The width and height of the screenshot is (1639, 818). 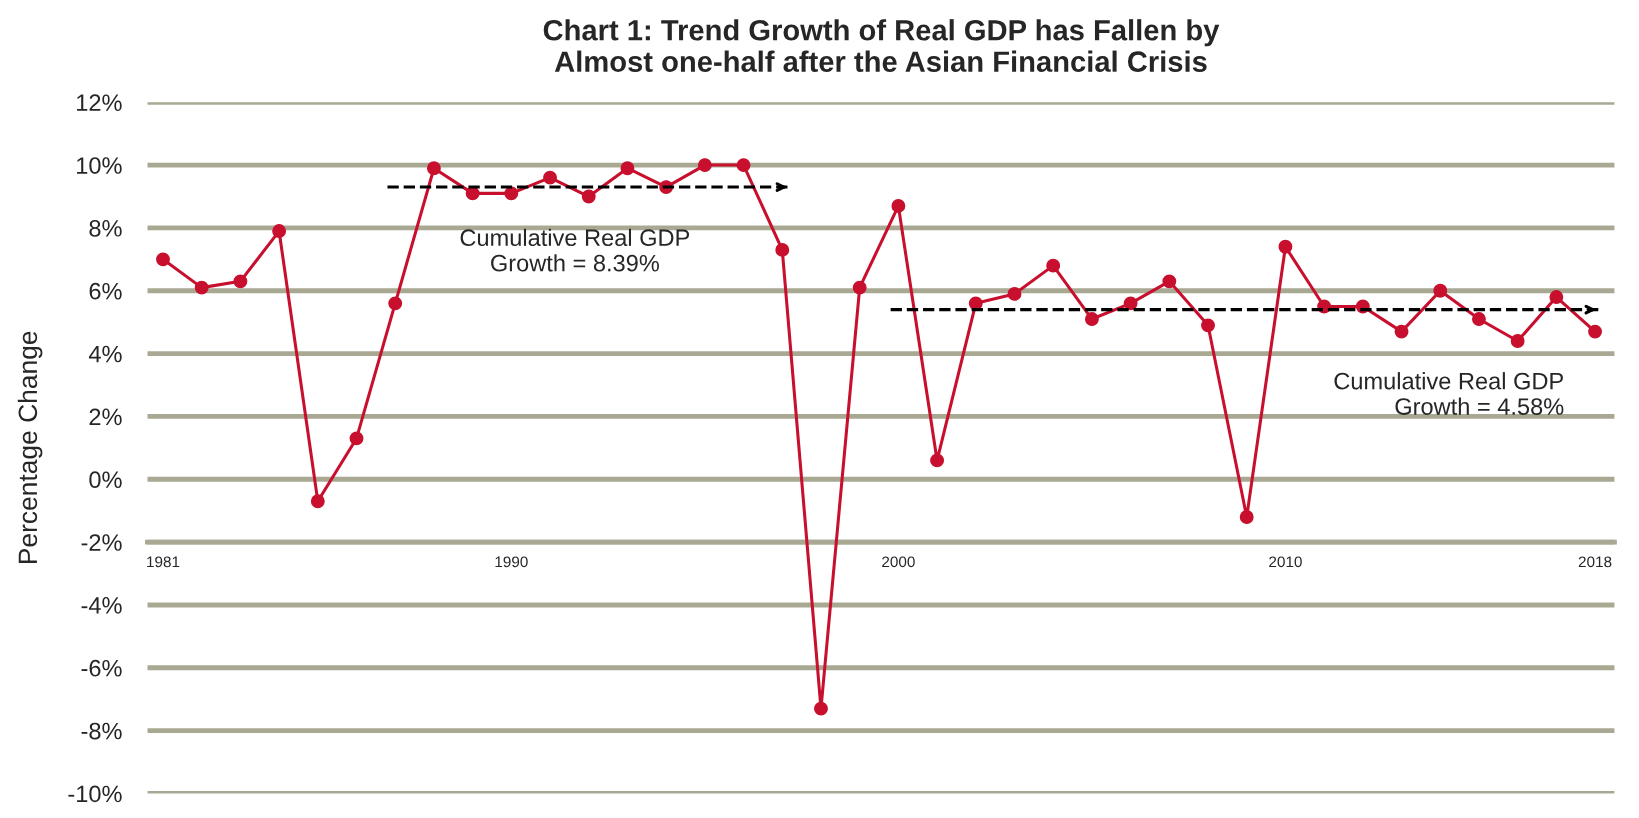 What do you see at coordinates (101, 668) in the screenshot?
I see `y-tick-label: -6%` at bounding box center [101, 668].